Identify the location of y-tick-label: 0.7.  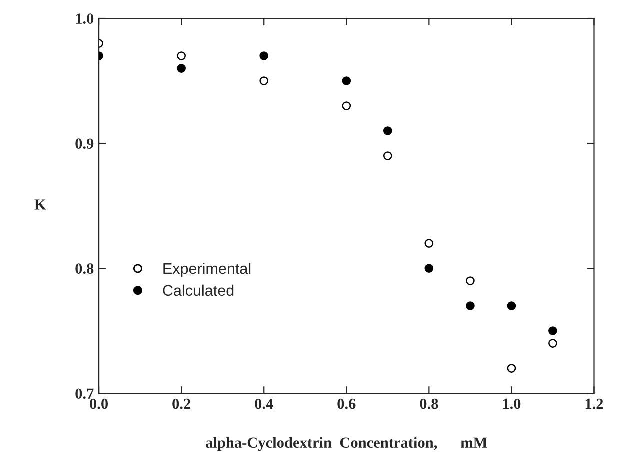
(85, 394).